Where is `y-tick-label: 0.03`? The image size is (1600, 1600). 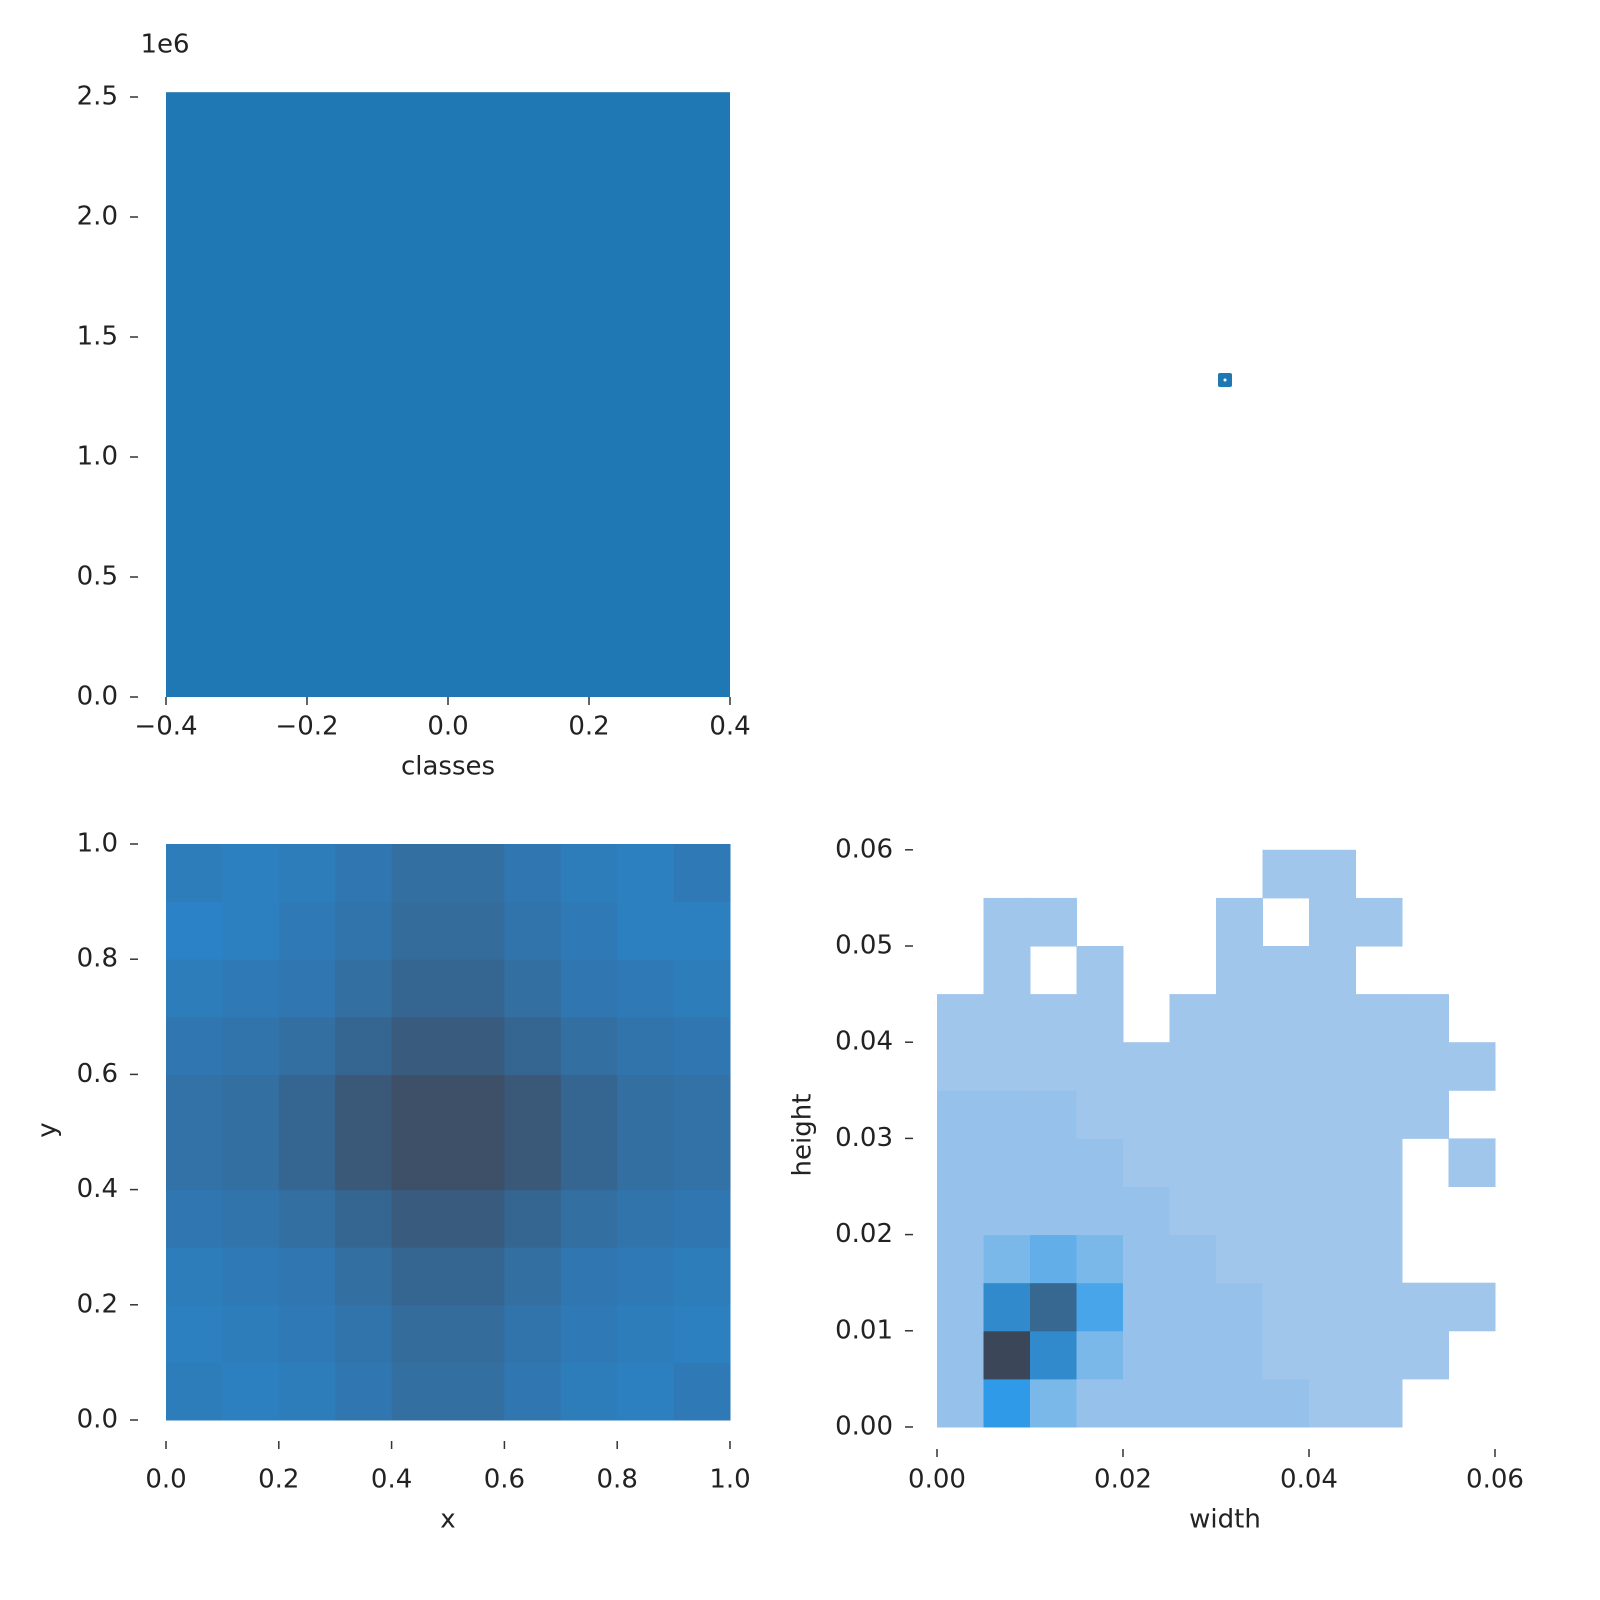 y-tick-label: 0.03 is located at coordinates (864, 1138).